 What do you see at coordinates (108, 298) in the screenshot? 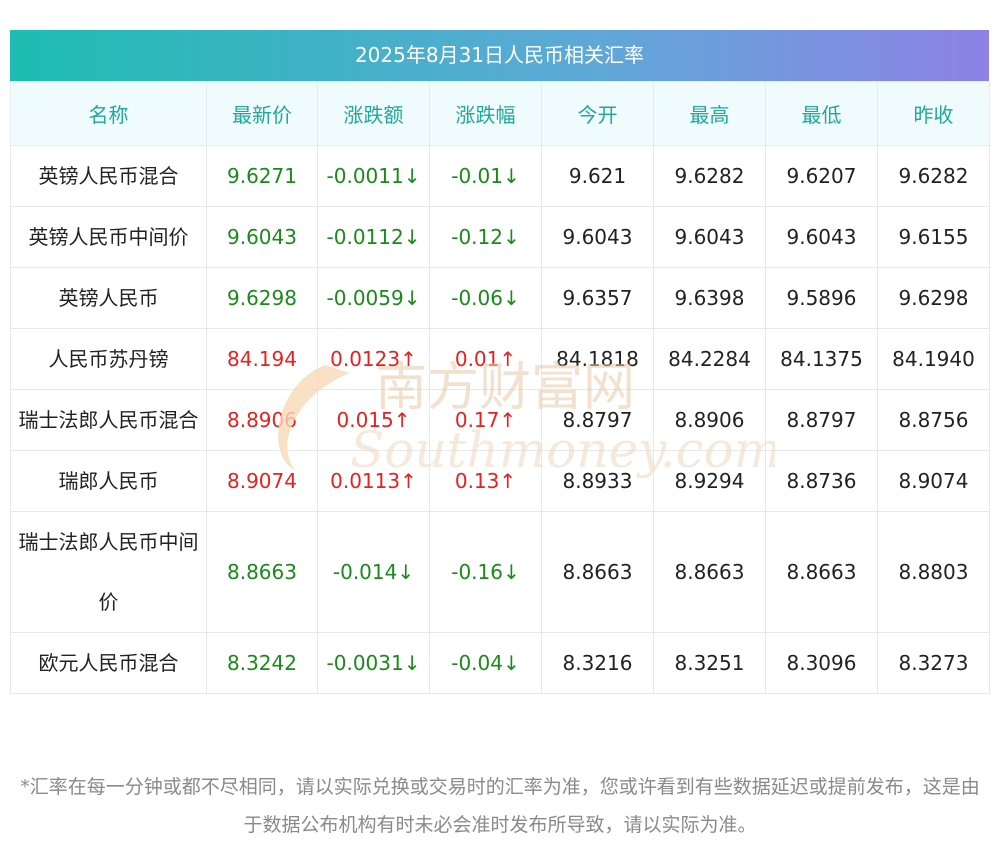
I see `currency-pair-name: 英镑人民币` at bounding box center [108, 298].